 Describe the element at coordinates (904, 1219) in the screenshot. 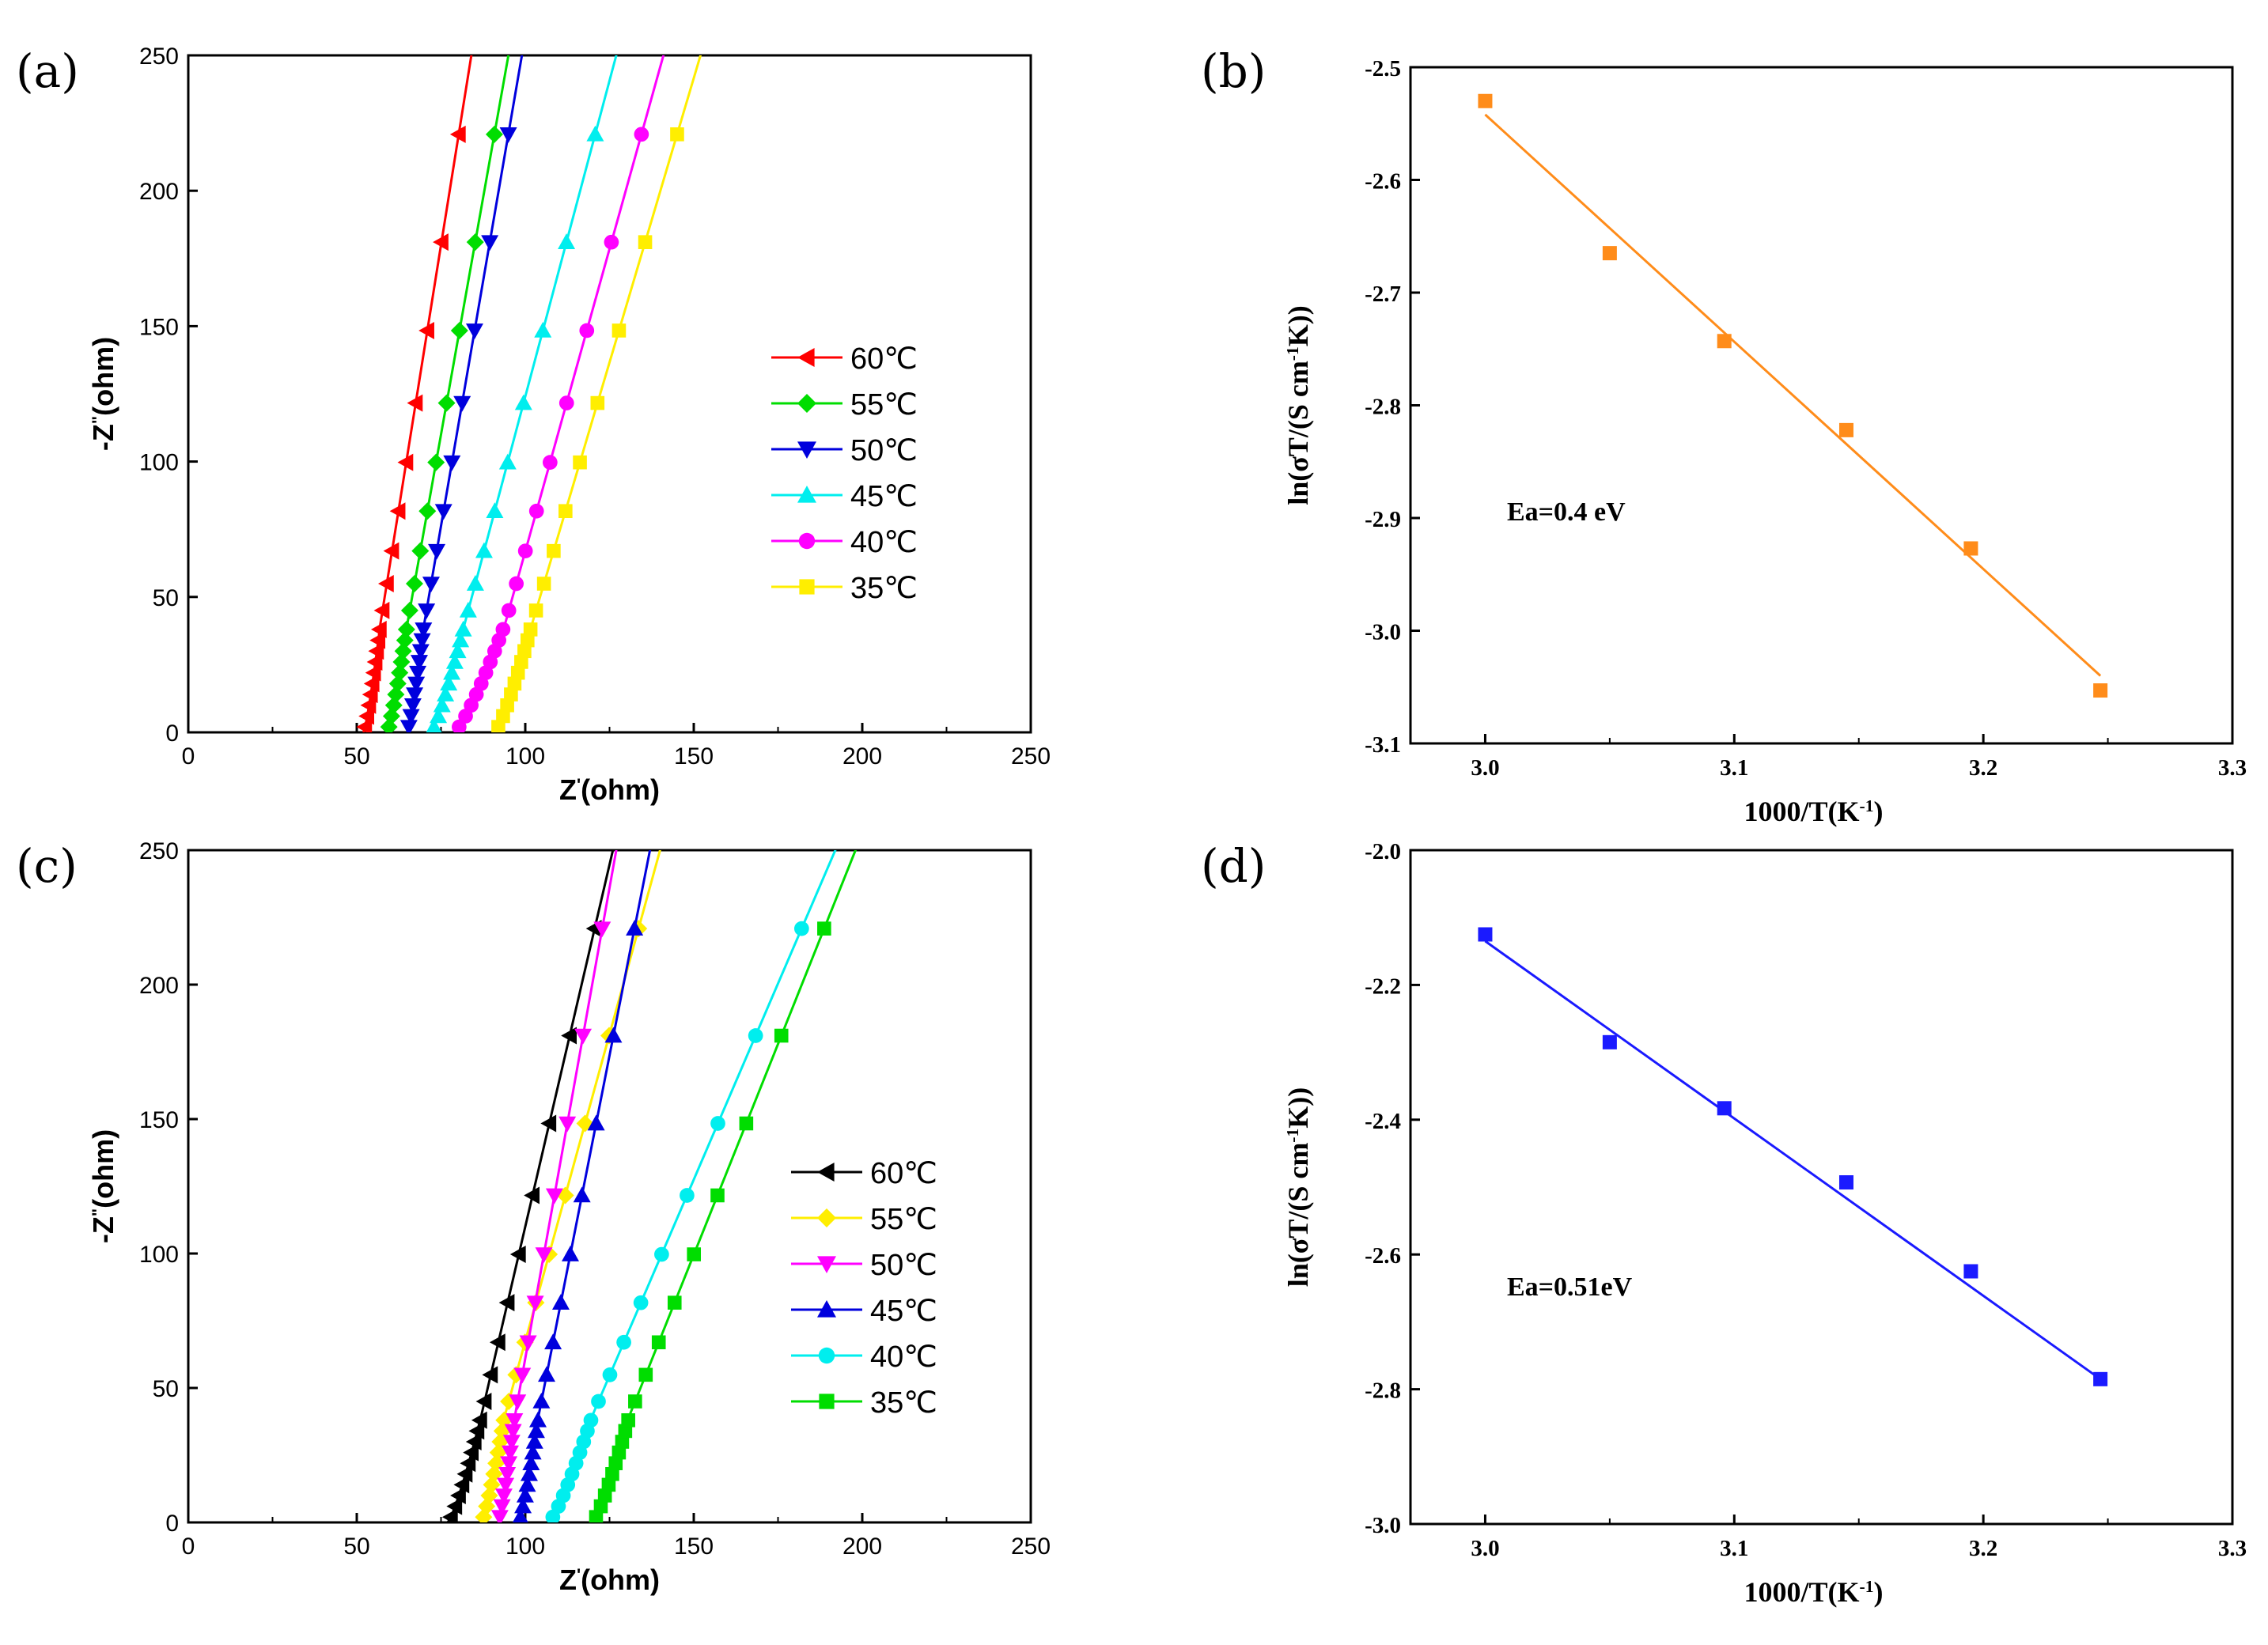

I see `legend-entry: 55℃` at that location.